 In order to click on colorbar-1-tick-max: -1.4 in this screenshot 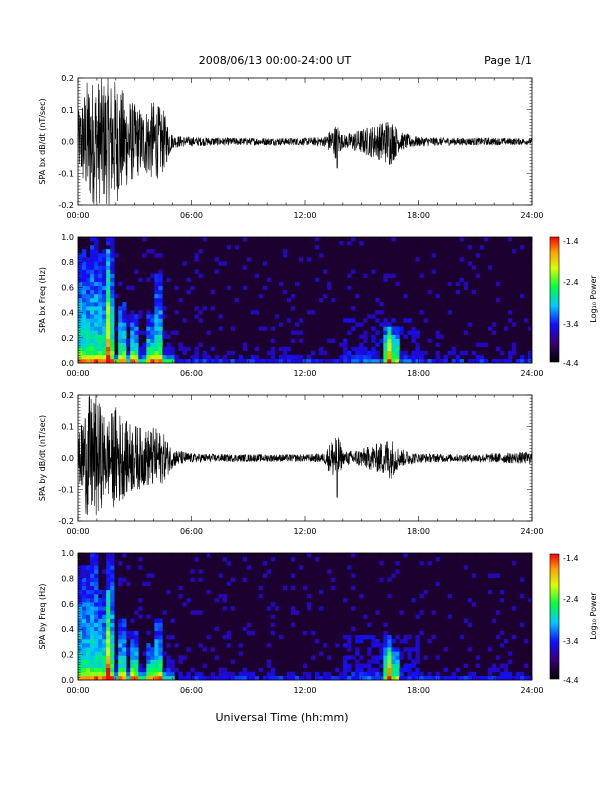, I will do `click(571, 241)`.